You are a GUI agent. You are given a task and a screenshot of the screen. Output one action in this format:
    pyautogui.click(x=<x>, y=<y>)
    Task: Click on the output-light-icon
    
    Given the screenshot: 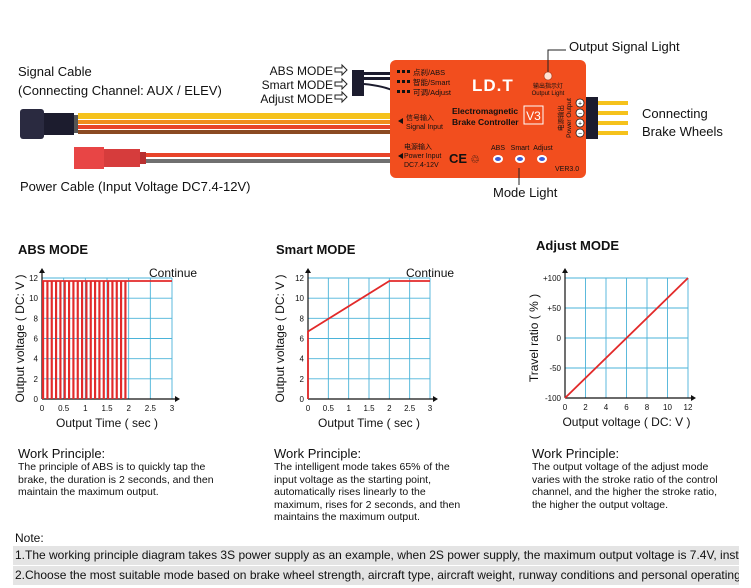 What is the action you would take?
    pyautogui.click(x=548, y=76)
    